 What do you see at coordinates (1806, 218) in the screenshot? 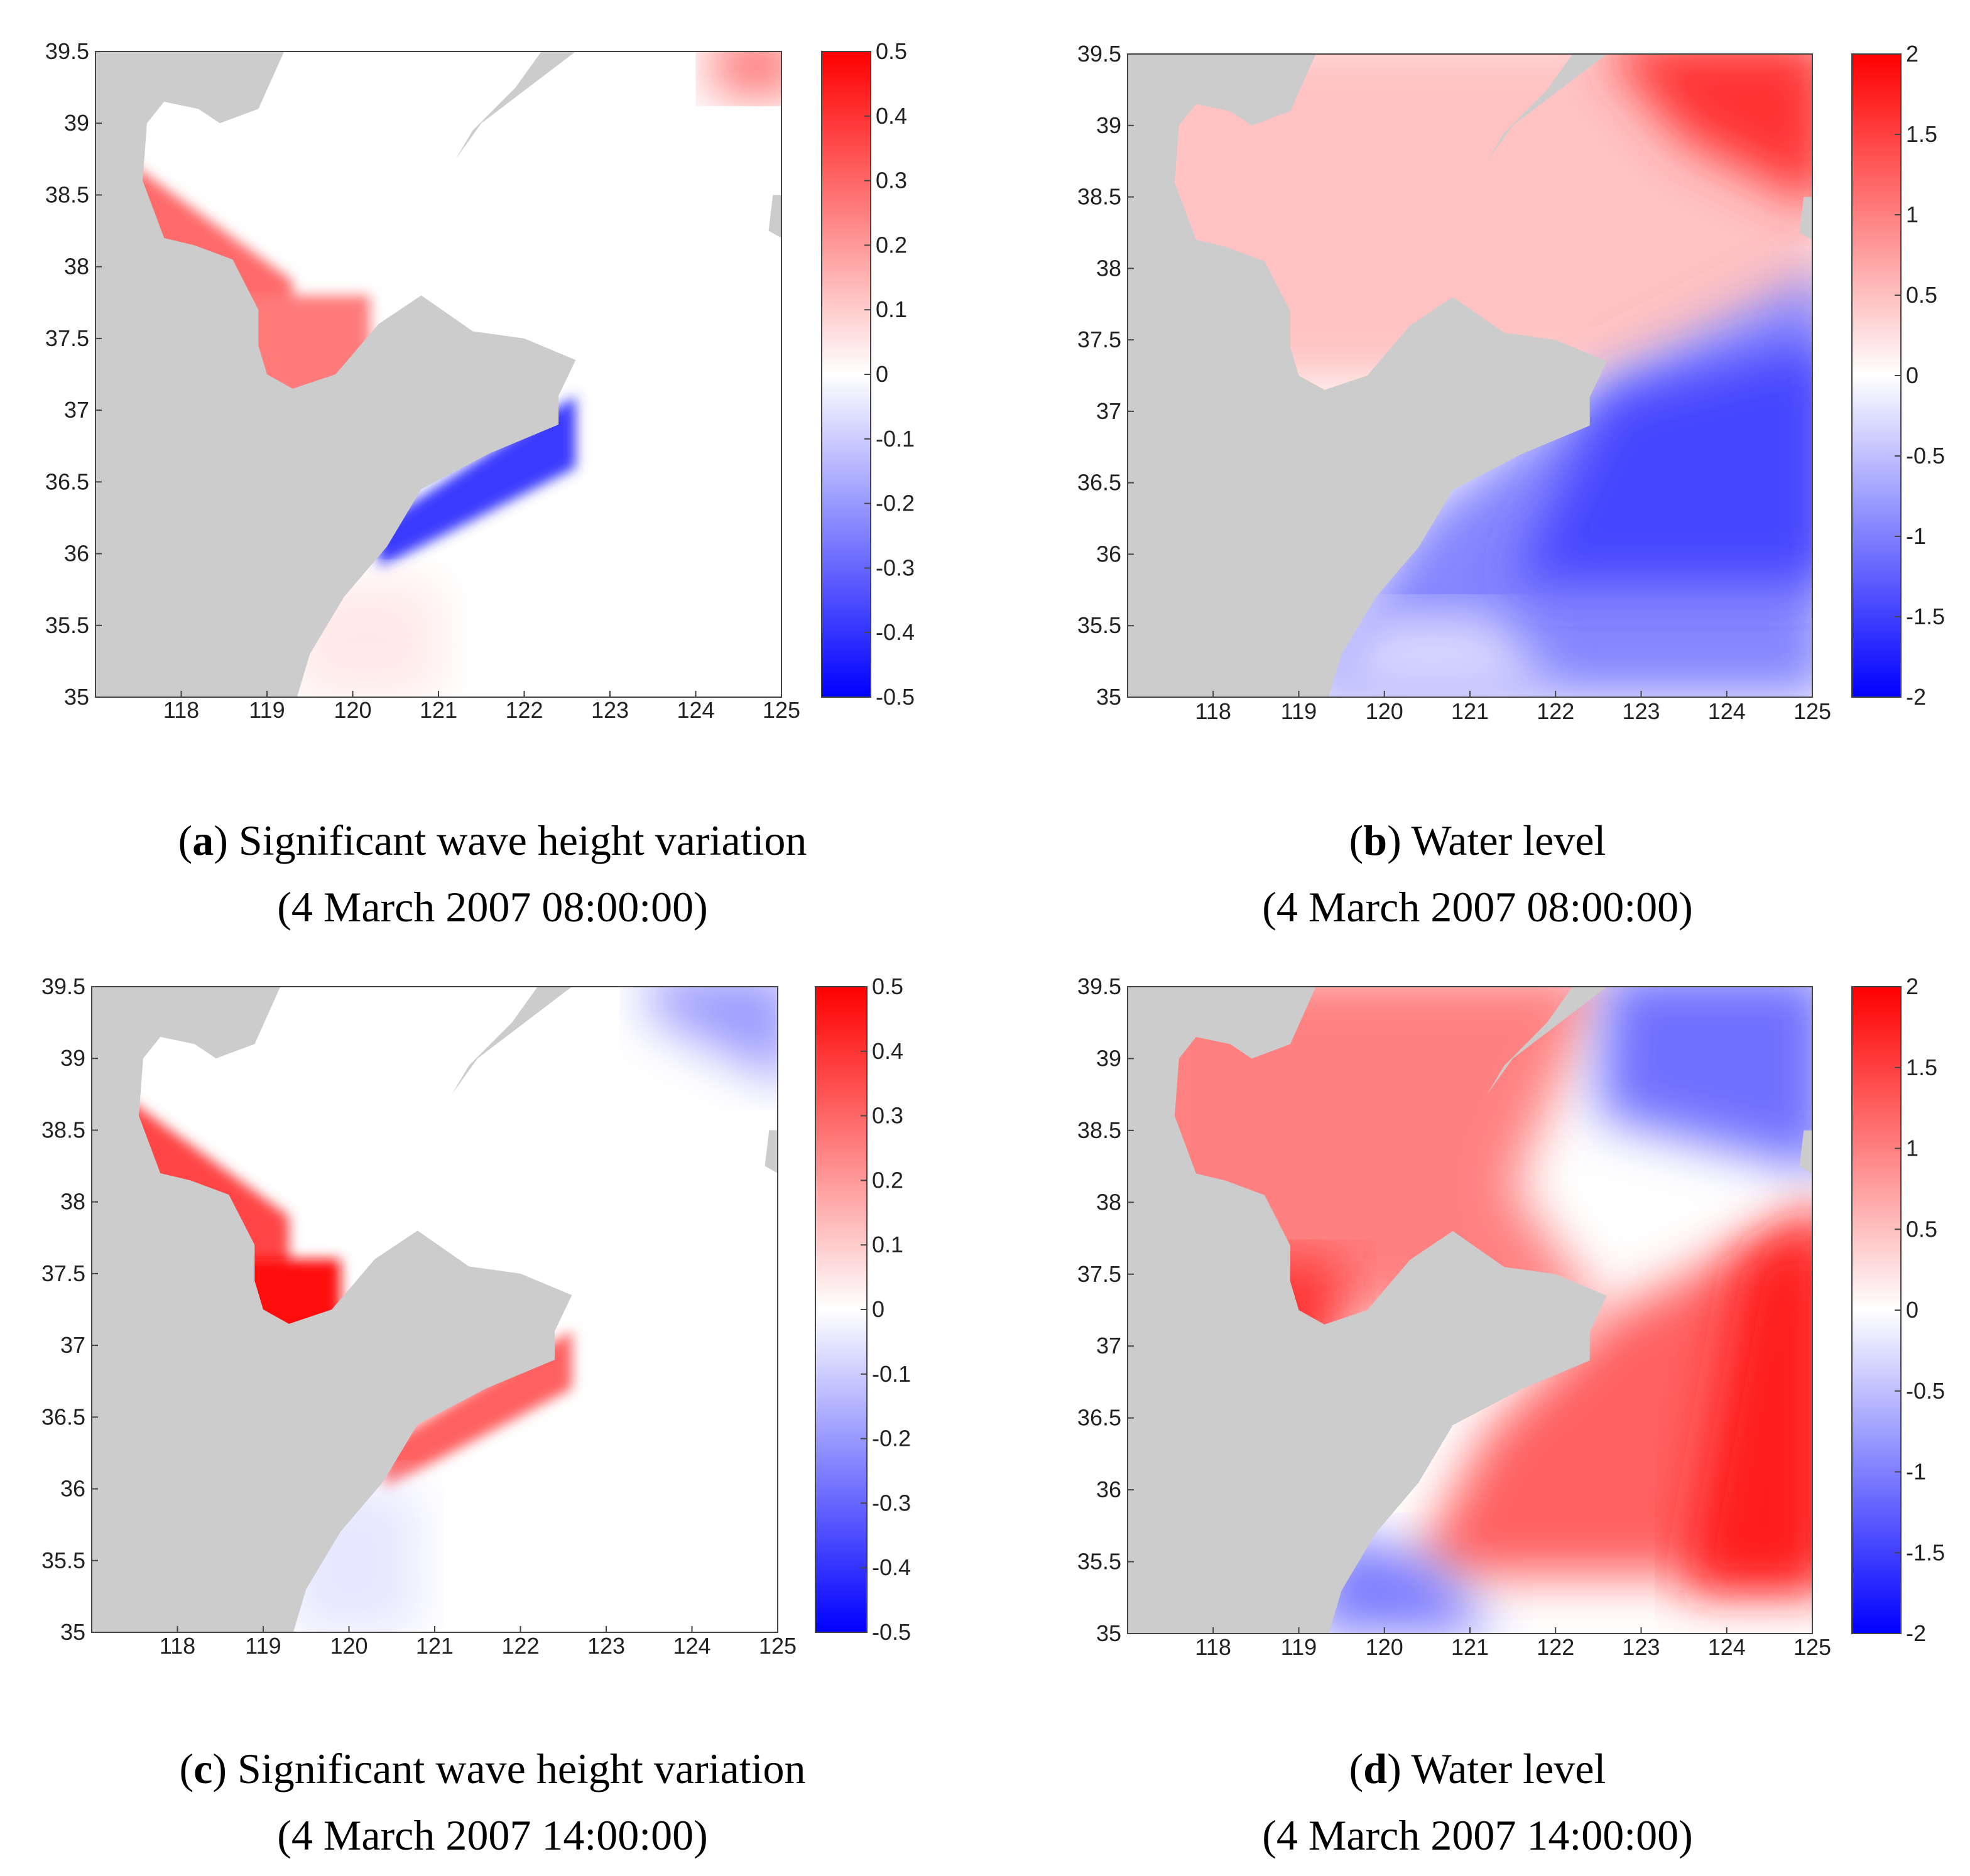
I see `land-korea-b` at bounding box center [1806, 218].